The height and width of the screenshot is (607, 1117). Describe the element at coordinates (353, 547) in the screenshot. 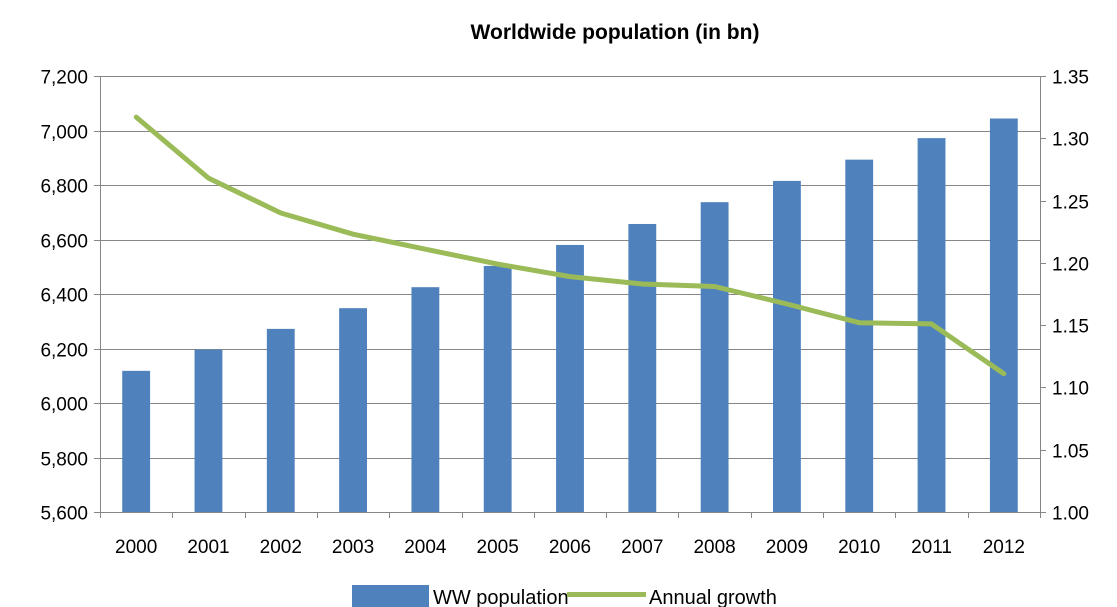

I see `x-axis-tick-label: 2003` at that location.